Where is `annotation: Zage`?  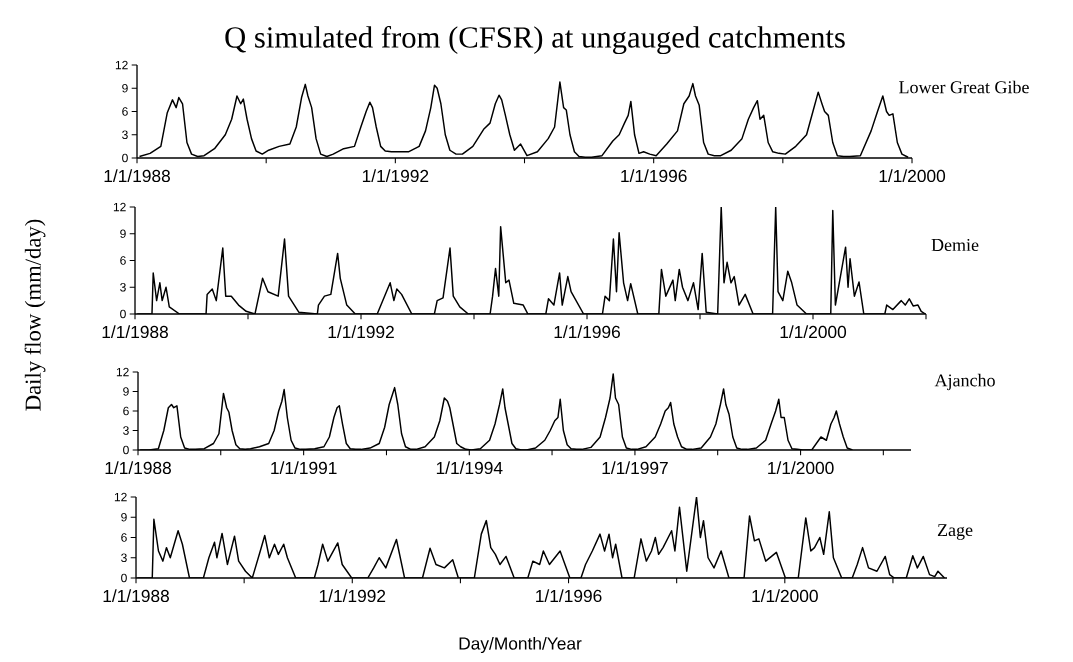
annotation: Zage is located at coordinates (955, 532).